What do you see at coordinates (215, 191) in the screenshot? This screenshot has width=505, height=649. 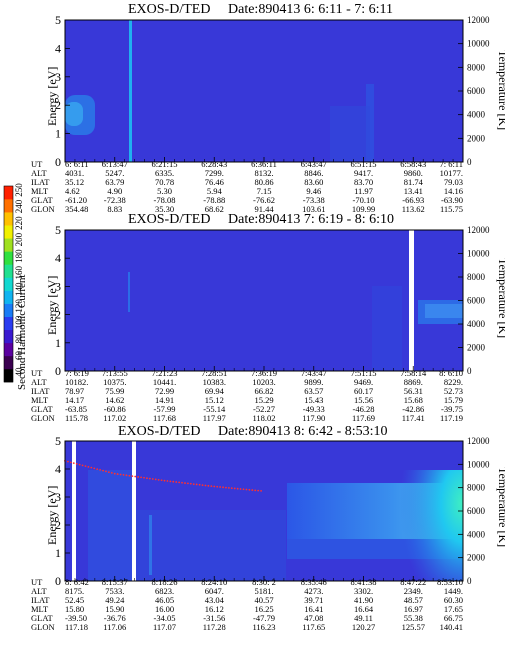 I see `orbit-cell: 5.94` at bounding box center [215, 191].